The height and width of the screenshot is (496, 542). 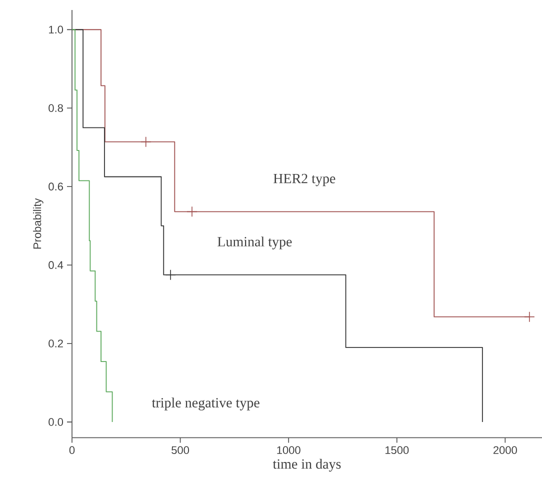 What do you see at coordinates (56, 30) in the screenshot?
I see `y-tick-label: 1.0` at bounding box center [56, 30].